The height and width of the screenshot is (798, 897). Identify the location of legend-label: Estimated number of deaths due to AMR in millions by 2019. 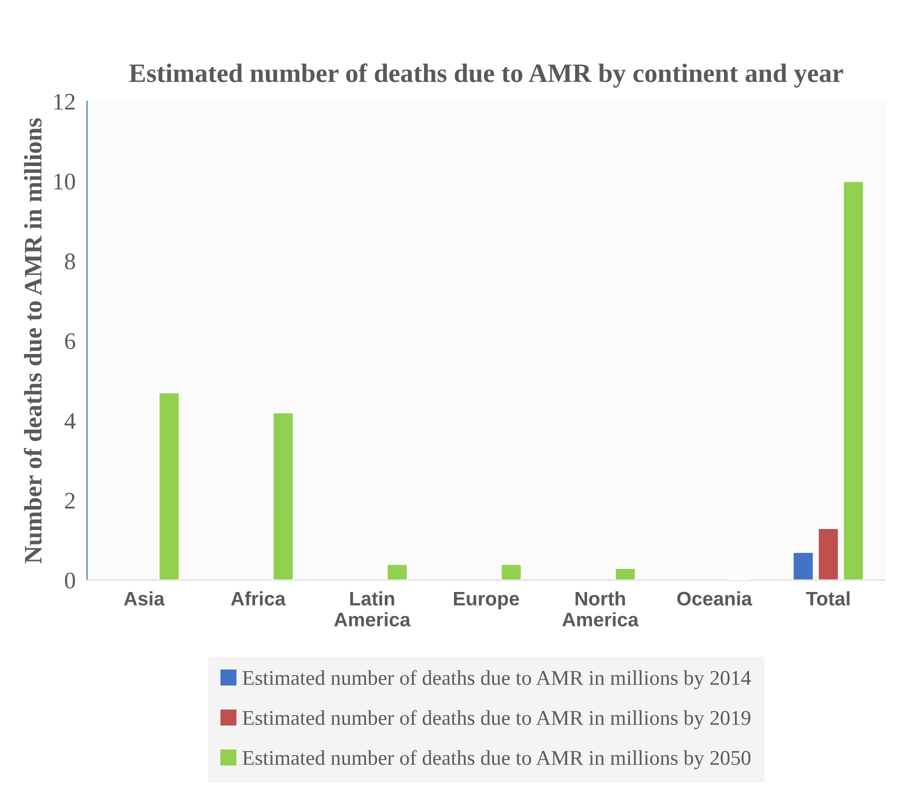
(496, 720).